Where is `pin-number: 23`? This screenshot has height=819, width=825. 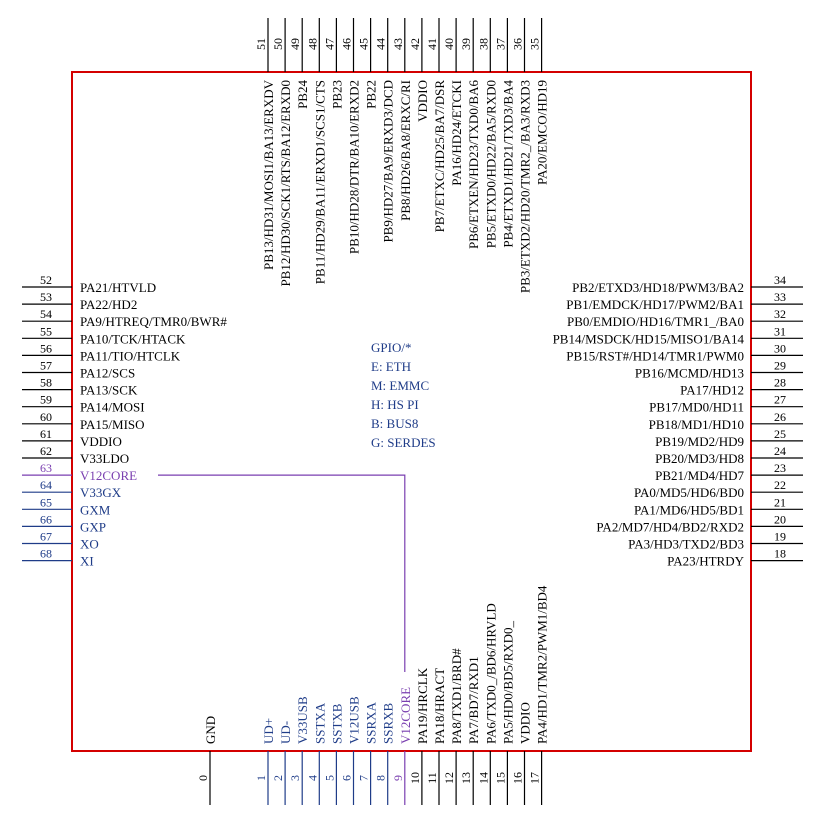 pin-number: 23 is located at coordinates (780, 468).